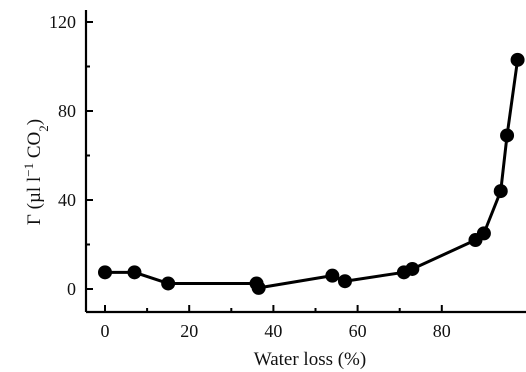 The image size is (526, 372). What do you see at coordinates (28, 170) in the screenshot?
I see `y-axis-title-sup: −1` at bounding box center [28, 170].